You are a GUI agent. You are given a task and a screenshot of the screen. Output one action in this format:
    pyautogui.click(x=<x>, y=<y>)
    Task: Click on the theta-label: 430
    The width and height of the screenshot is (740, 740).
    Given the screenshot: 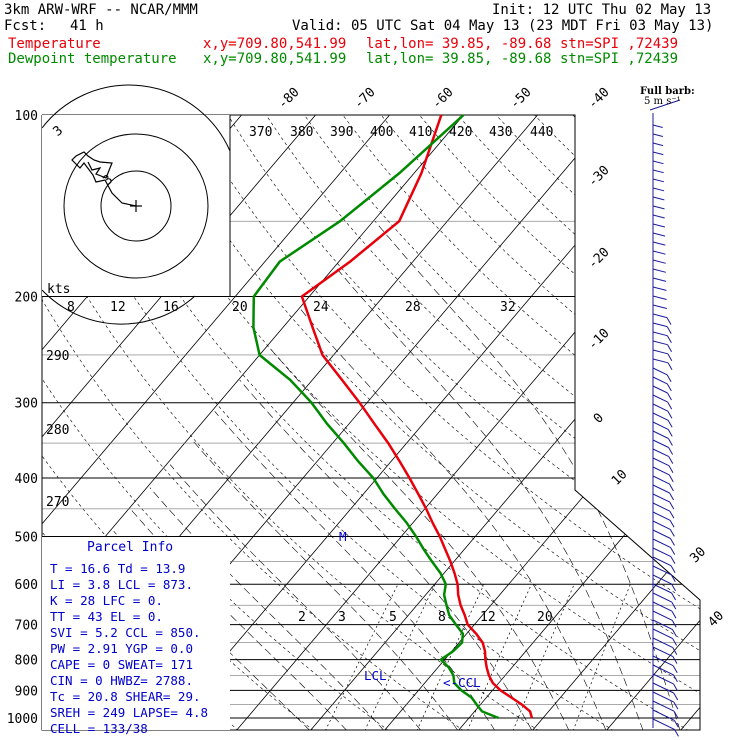 What is the action you would take?
    pyautogui.click(x=500, y=132)
    